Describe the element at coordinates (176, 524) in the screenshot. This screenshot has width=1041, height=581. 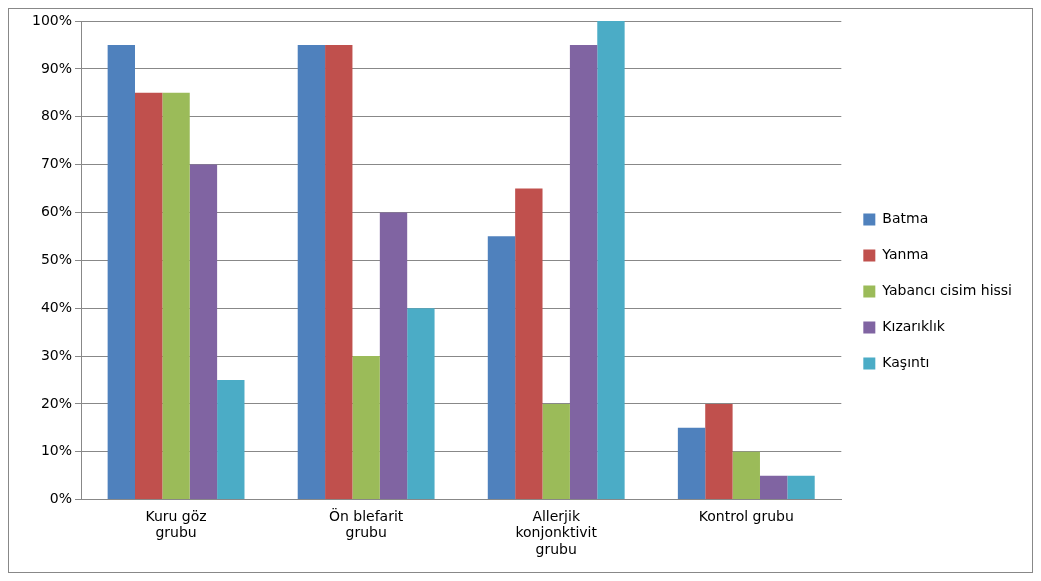
I see `x-tick-label: Kuru göz grubu` at that location.